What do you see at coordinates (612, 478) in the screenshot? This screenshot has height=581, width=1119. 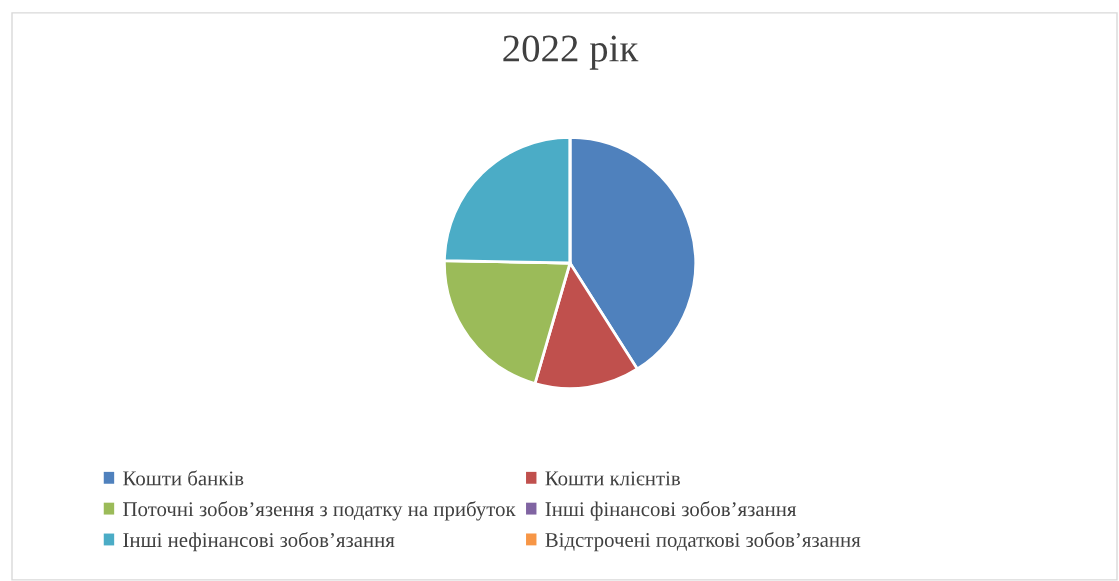 I see `legend-label: Кошти клієнтів` at bounding box center [612, 478].